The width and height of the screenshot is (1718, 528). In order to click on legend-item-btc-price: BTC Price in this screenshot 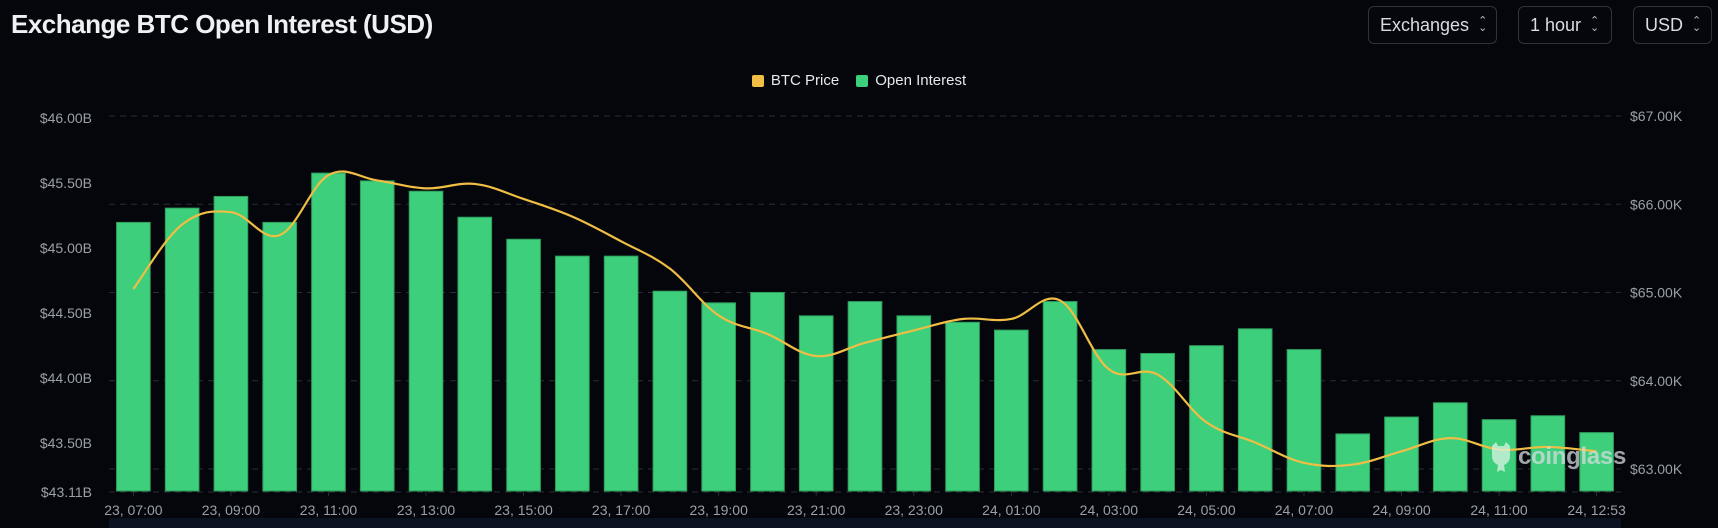, I will do `click(795, 80)`.